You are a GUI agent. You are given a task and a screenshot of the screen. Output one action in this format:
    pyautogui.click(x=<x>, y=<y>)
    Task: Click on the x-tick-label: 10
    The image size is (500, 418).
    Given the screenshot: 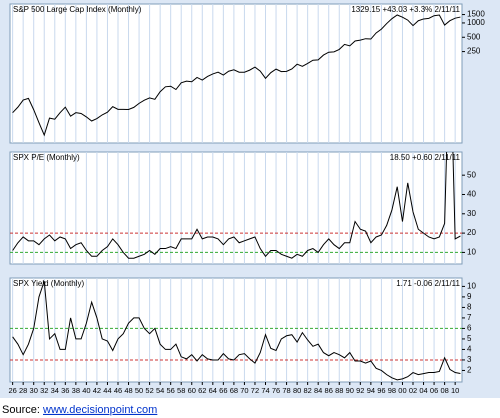 What is the action you would take?
    pyautogui.click(x=455, y=390)
    